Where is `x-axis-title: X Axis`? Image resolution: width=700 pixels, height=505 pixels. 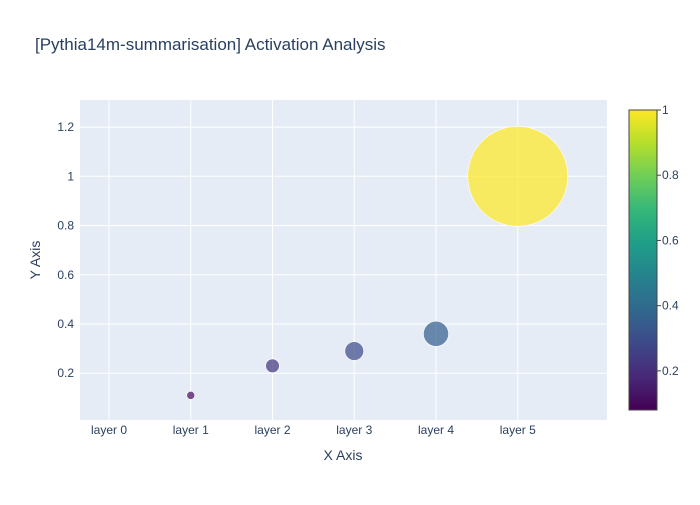
x-axis-title: X Axis is located at coordinates (343, 455).